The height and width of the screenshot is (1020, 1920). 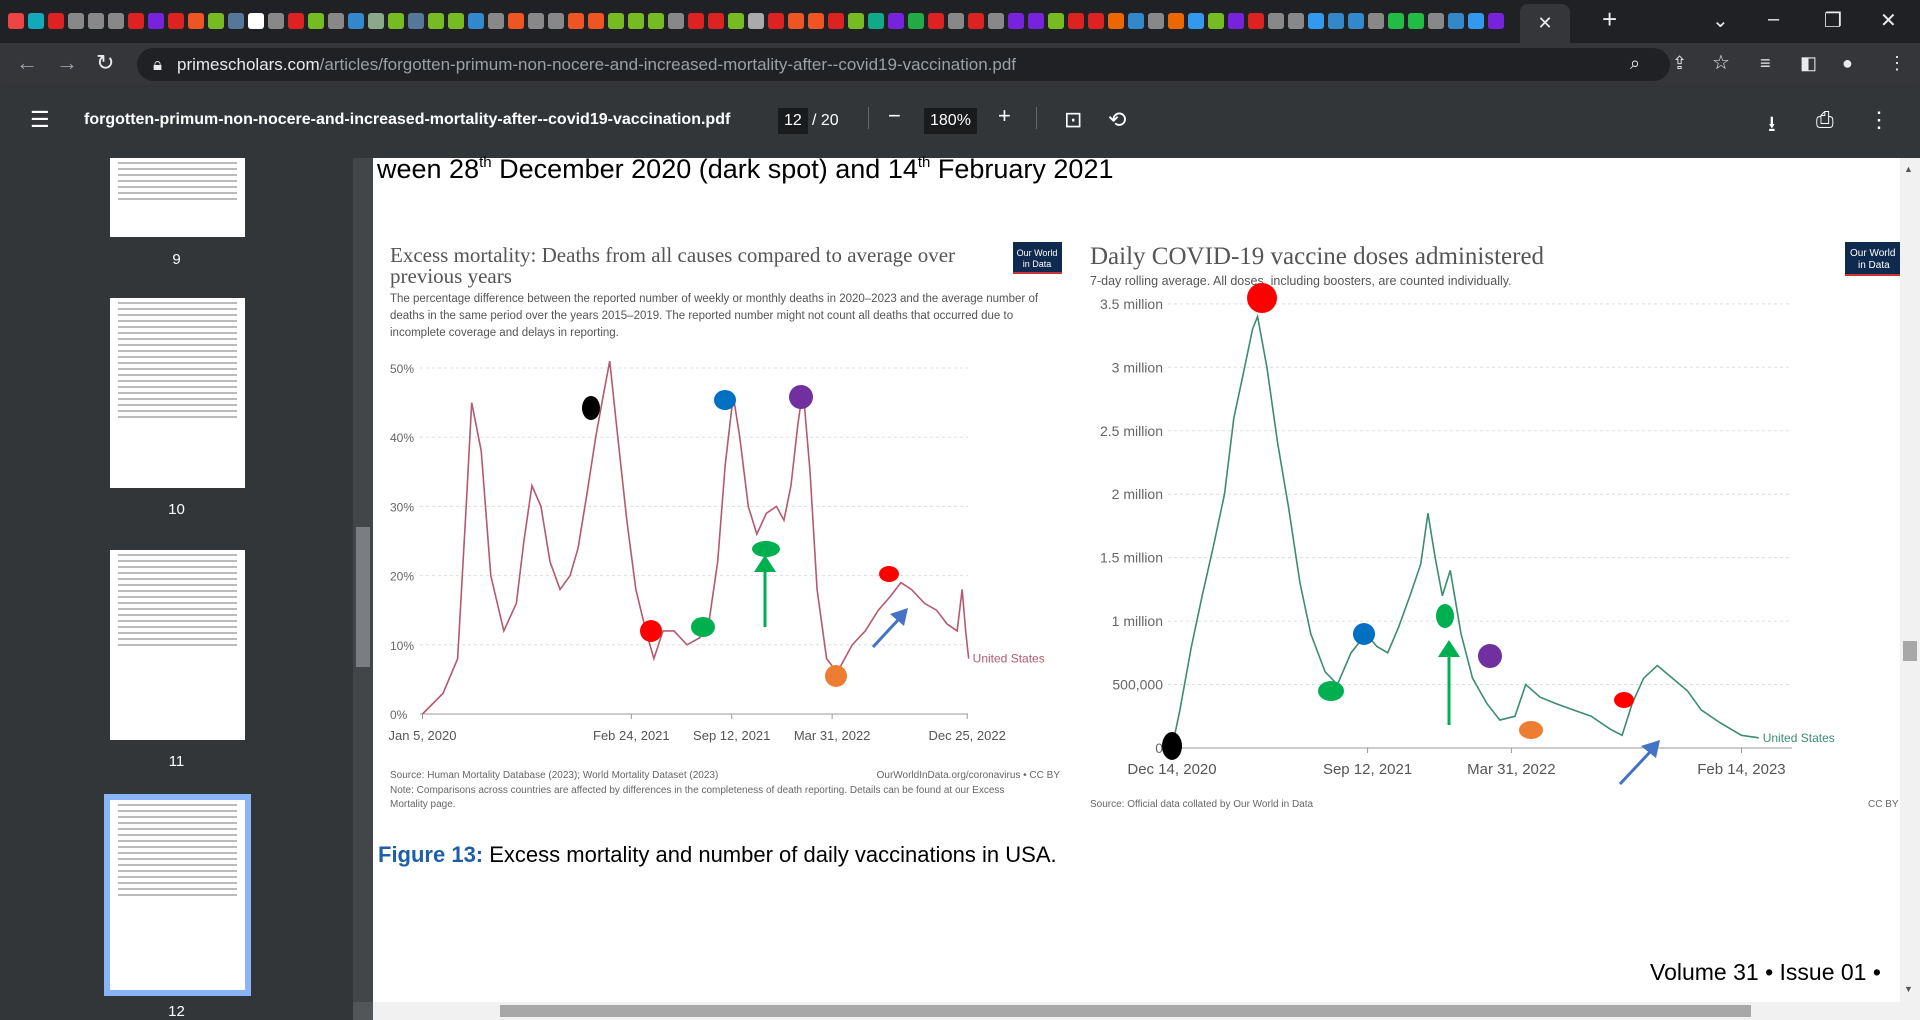 I want to click on active-tab: ✕, so click(x=1545, y=23).